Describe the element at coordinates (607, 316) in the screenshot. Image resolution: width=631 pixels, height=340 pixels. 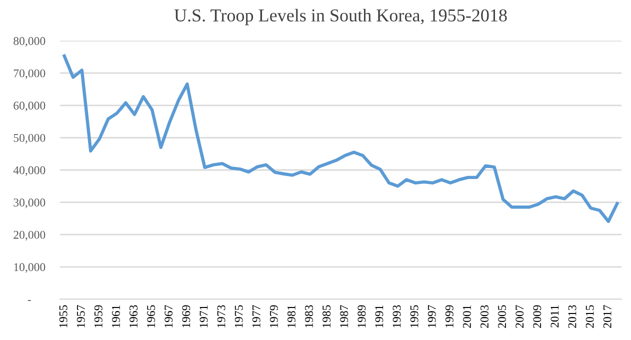
I see `x-tick-label: 2017` at that location.